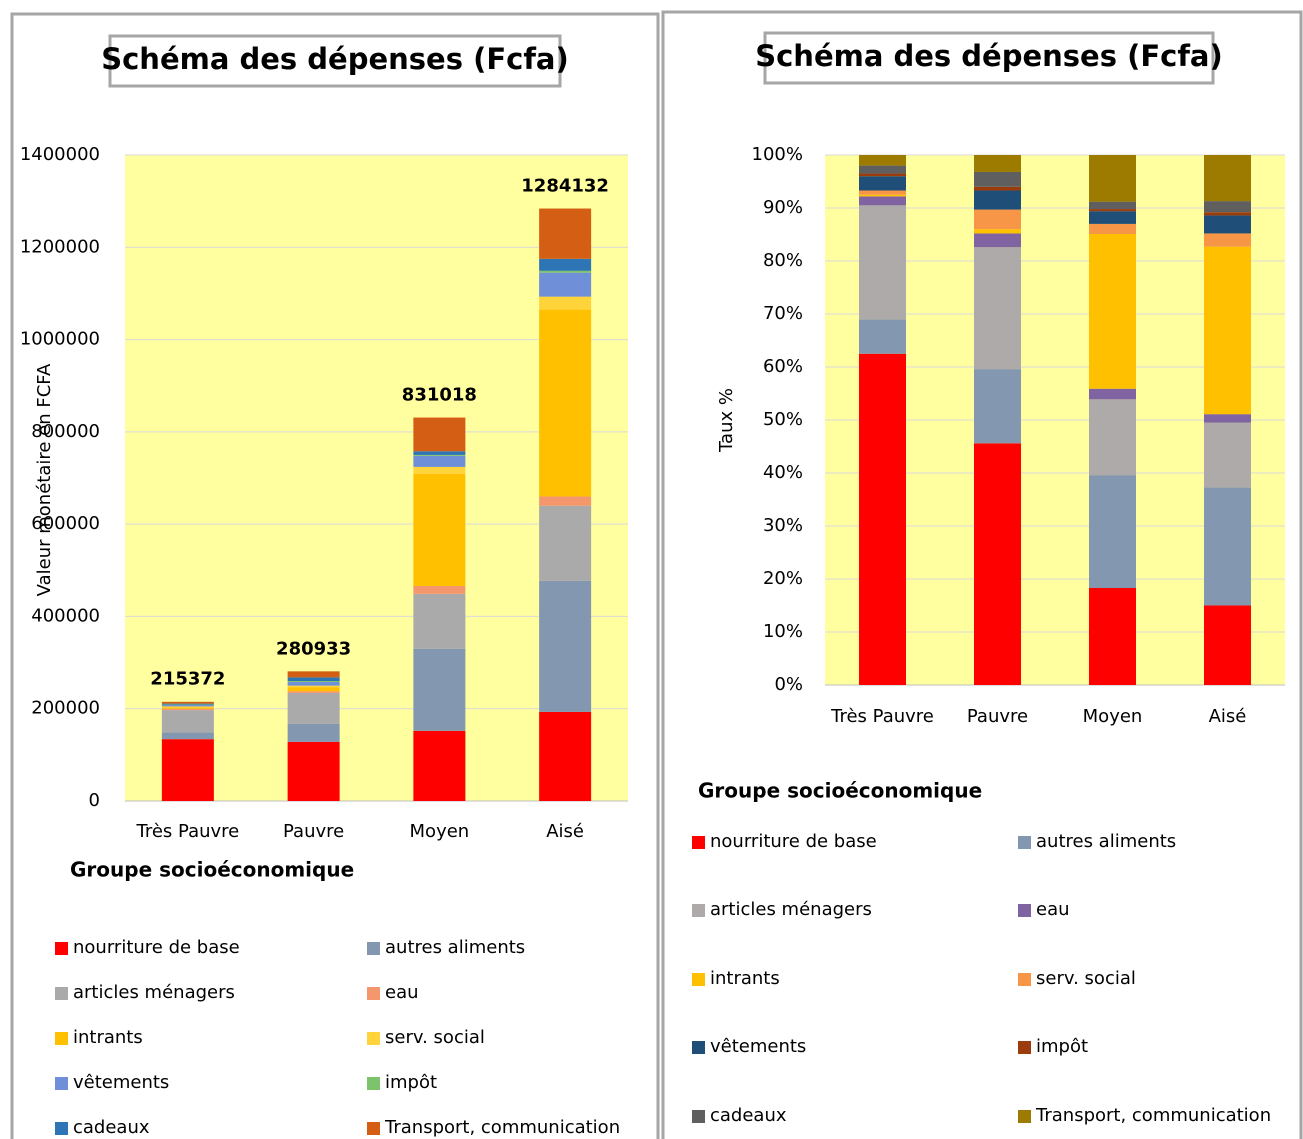 Image resolution: width=1303 pixels, height=1139 pixels. I want to click on y-tick-label: 30%, so click(783, 525).